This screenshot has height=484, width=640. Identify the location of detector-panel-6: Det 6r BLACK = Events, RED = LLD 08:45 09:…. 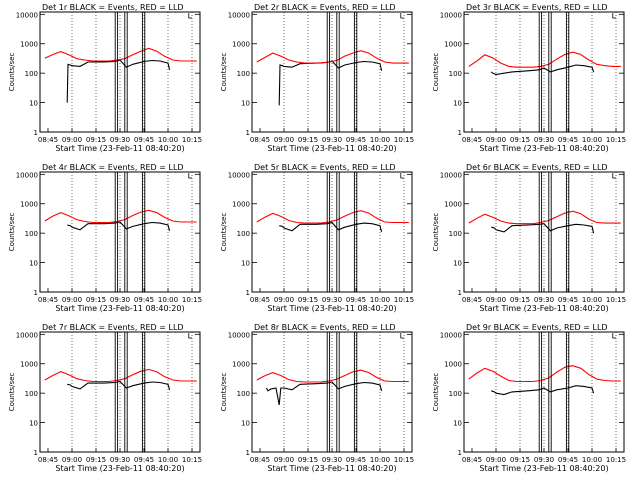
(529, 238).